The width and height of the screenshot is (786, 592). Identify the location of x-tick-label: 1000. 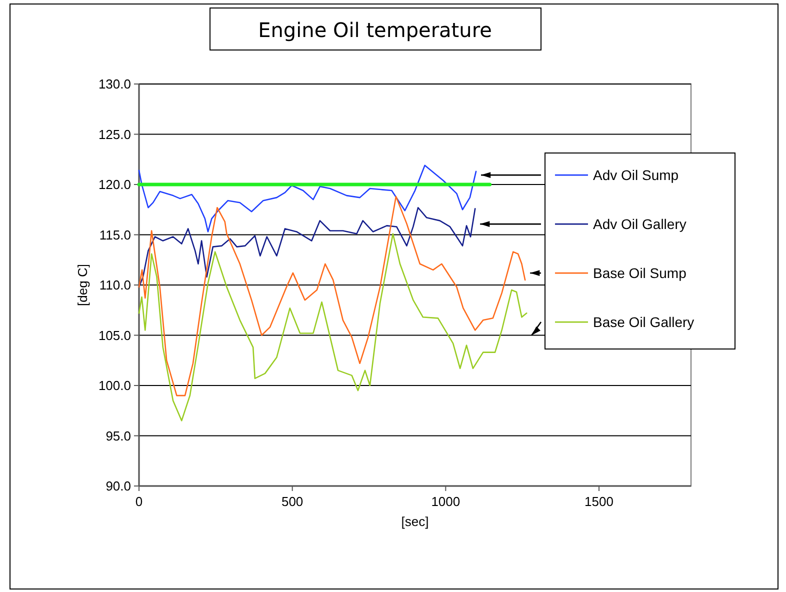
(445, 501).